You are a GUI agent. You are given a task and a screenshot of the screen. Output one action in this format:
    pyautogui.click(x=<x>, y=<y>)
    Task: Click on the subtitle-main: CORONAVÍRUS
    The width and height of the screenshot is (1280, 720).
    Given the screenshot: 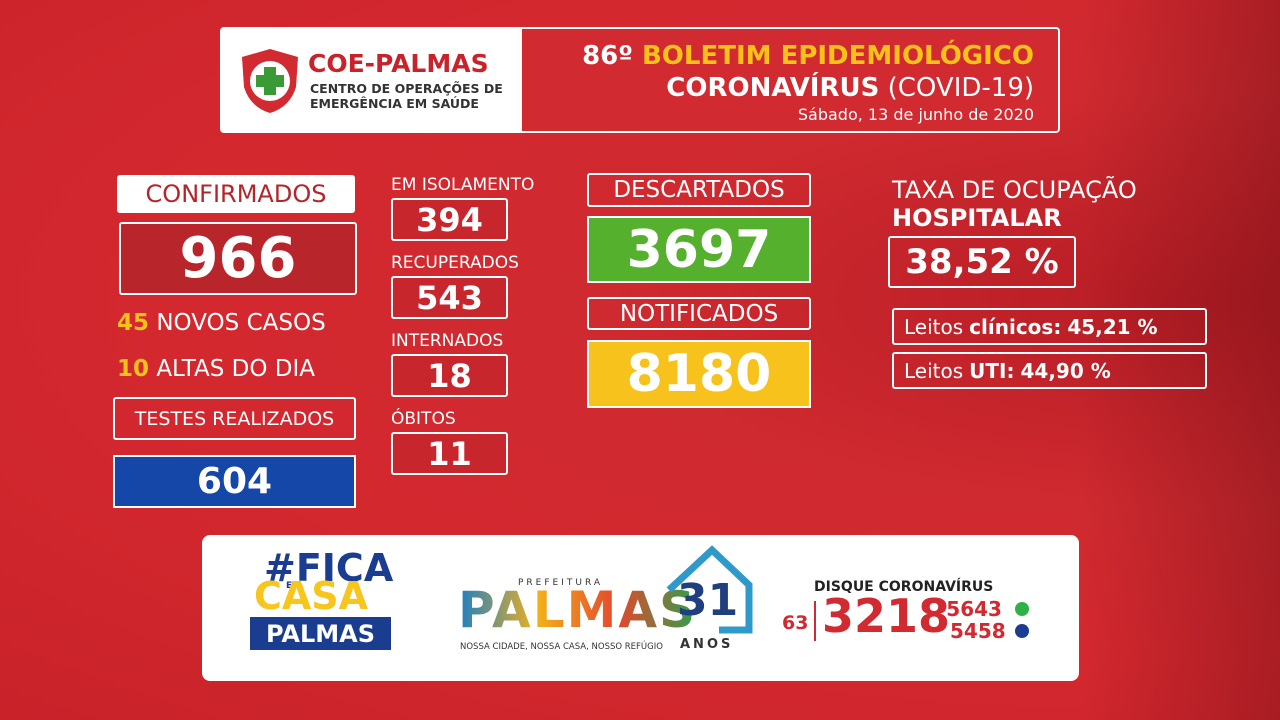 What is the action you would take?
    pyautogui.click(x=773, y=88)
    